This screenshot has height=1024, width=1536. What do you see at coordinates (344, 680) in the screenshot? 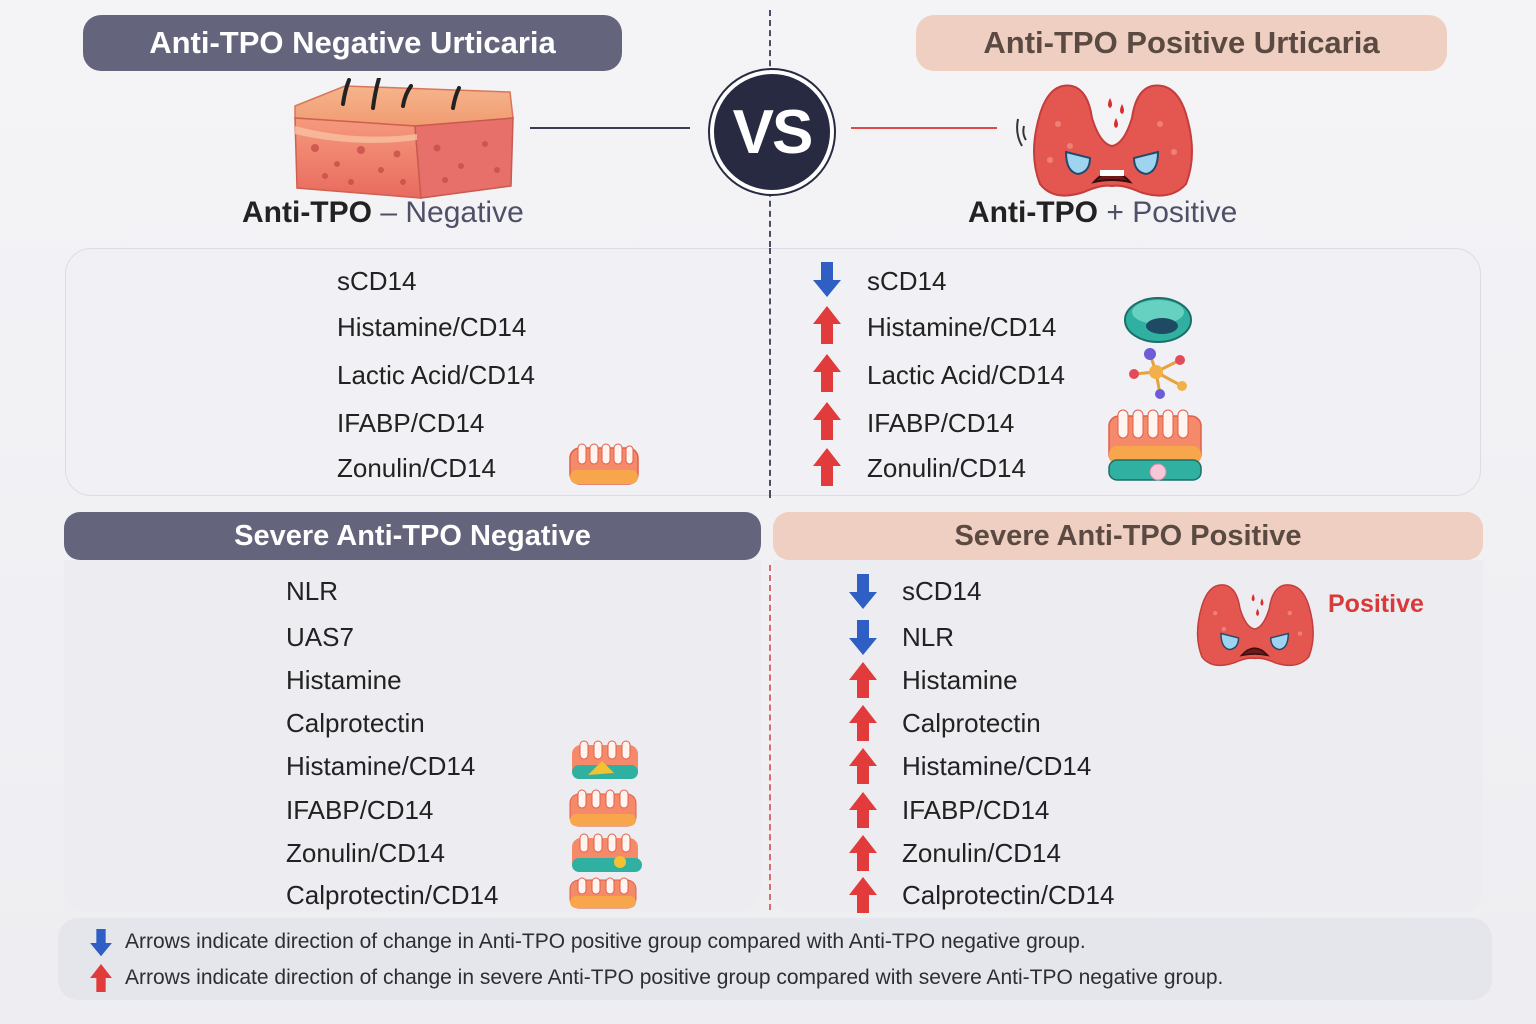
I see `severe-negative-item: Histamine` at bounding box center [344, 680].